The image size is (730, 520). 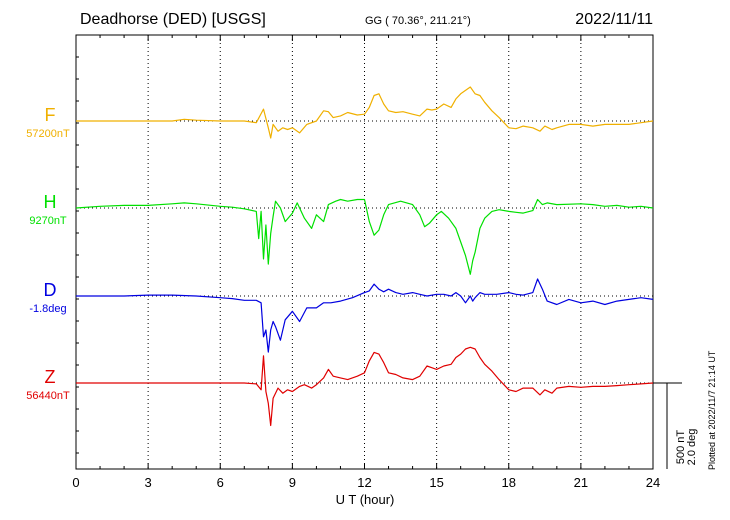 What do you see at coordinates (712, 410) in the screenshot?
I see `plotted-note: Plotted at 2022/11/7 21:14 UT` at bounding box center [712, 410].